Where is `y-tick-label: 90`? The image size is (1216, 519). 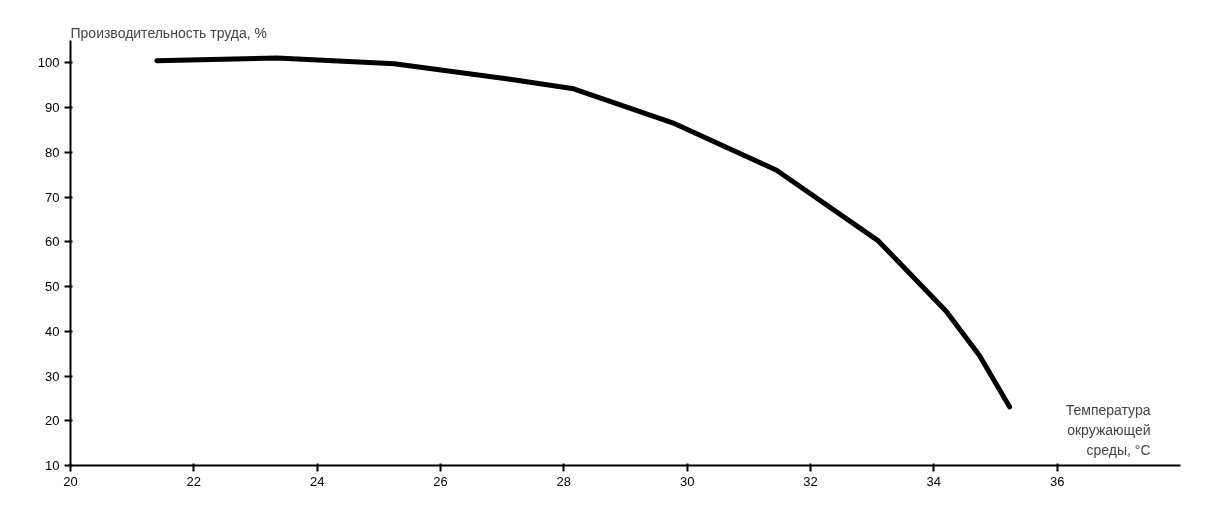
y-tick-label: 90 is located at coordinates (52, 108).